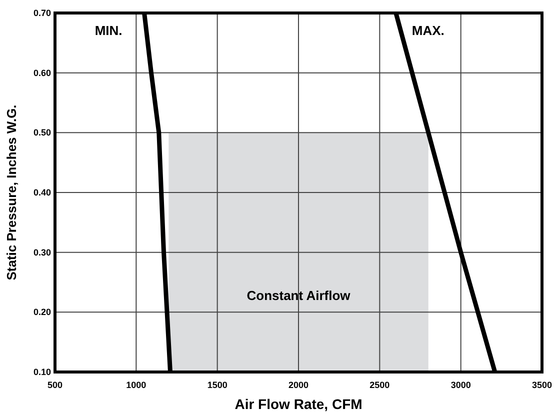 The image size is (560, 415). What do you see at coordinates (460, 385) in the screenshot?
I see `x-tick-label: 3000` at bounding box center [460, 385].